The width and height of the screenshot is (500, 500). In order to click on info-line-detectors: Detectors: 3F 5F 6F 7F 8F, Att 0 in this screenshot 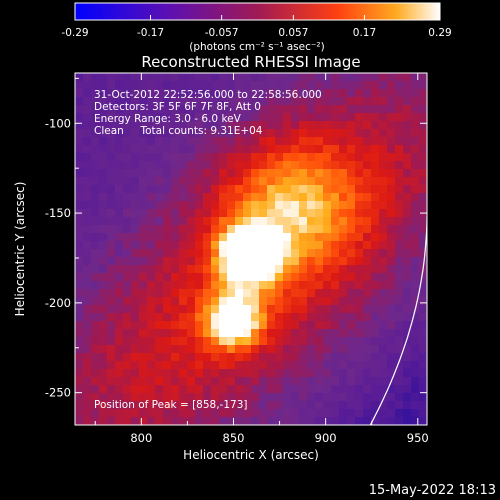, I will do `click(177, 107)`.